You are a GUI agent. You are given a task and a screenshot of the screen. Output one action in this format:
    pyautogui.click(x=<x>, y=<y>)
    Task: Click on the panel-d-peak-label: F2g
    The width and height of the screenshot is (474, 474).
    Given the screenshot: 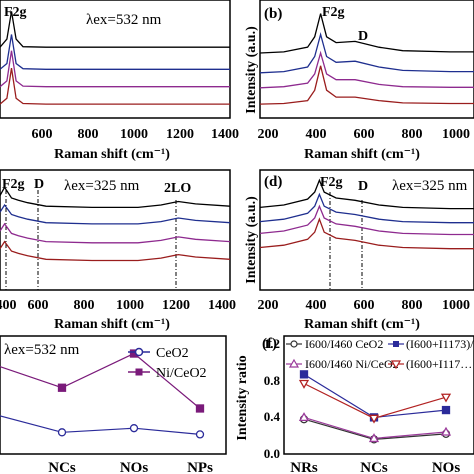 What is the action you would take?
    pyautogui.click(x=331, y=182)
    